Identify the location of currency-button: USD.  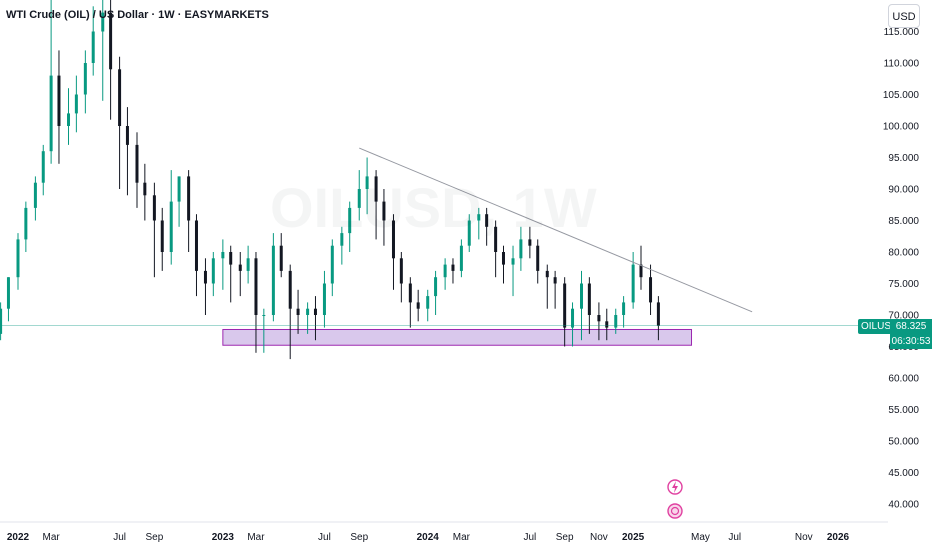
(904, 16).